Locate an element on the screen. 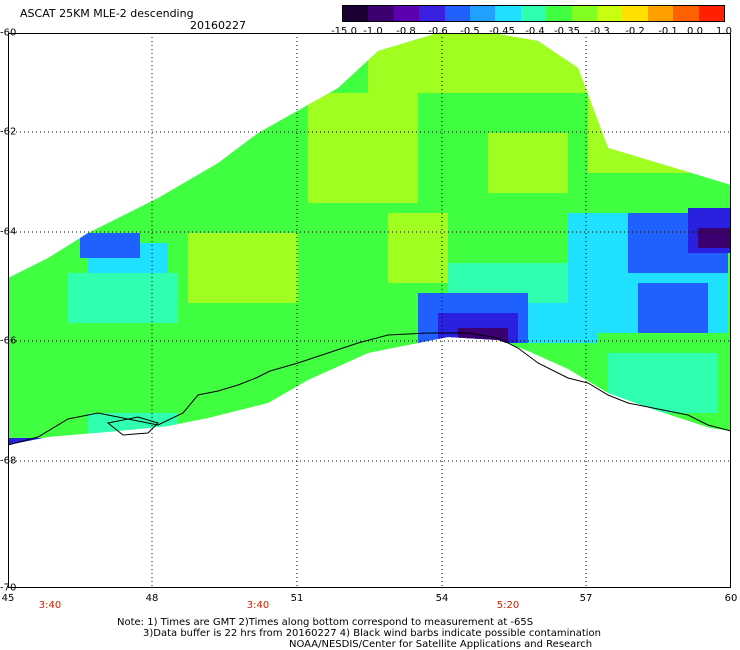 This screenshot has width=740, height=650. colorbar-tick-label: -0.2 is located at coordinates (635, 31).